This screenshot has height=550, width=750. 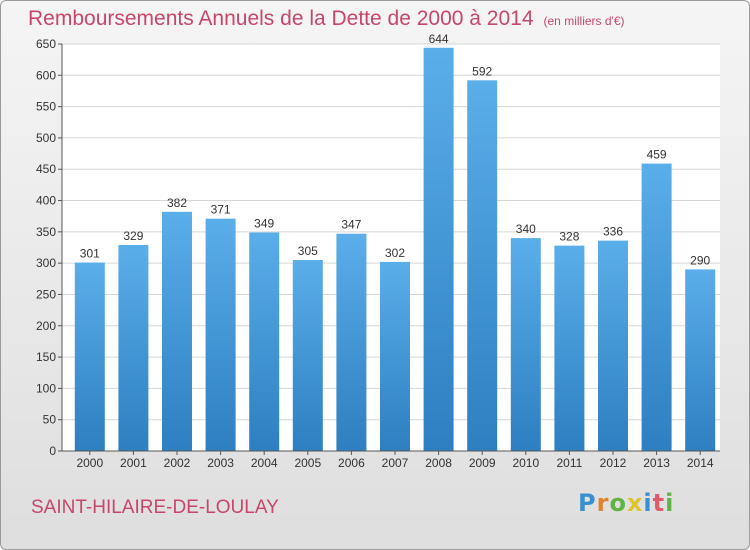 I want to click on y-tick-label: 550, so click(x=46, y=107).